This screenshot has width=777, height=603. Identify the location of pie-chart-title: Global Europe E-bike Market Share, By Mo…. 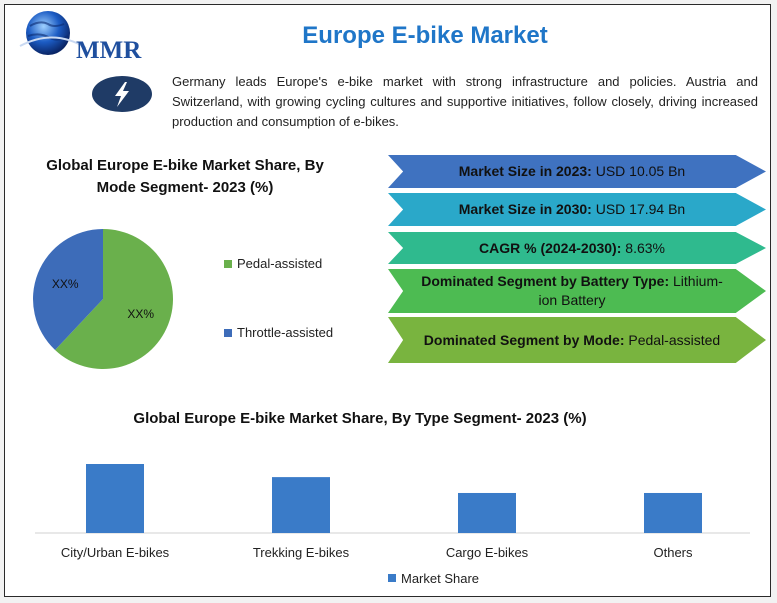
(185, 176).